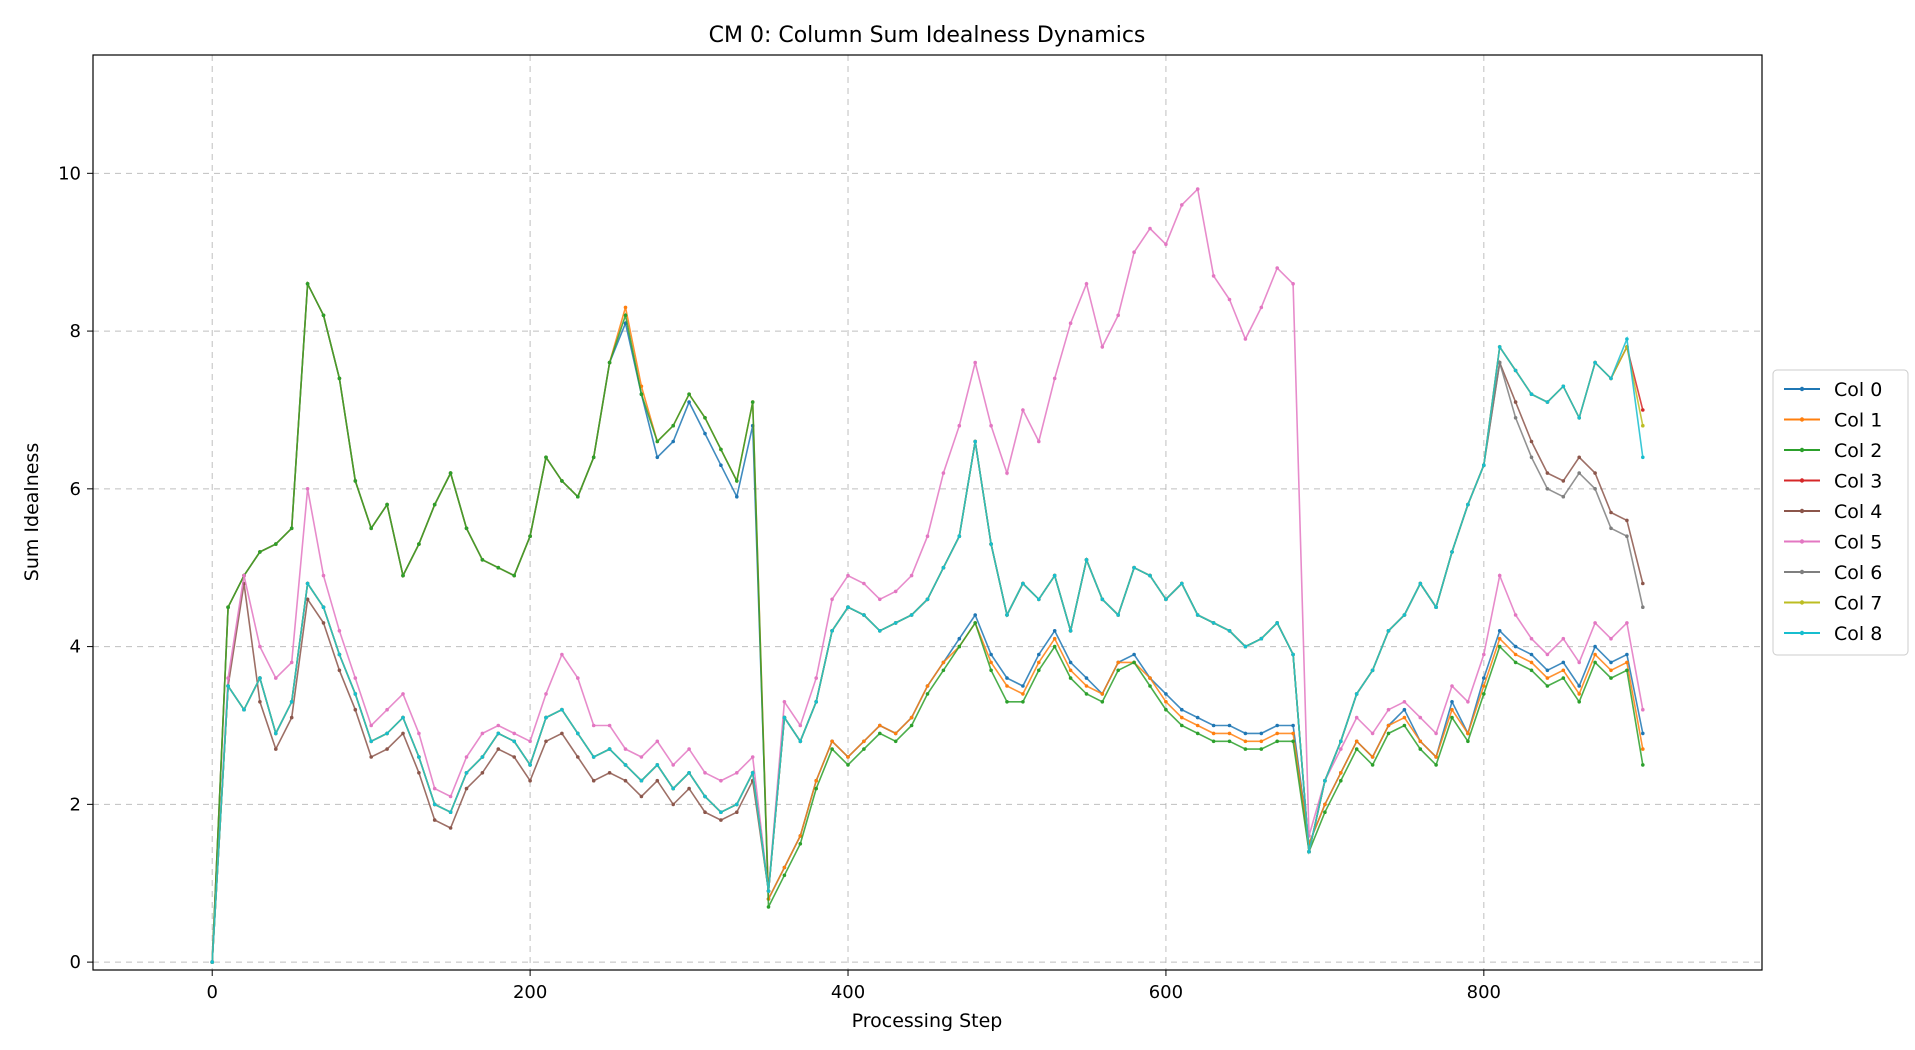 The image size is (1915, 1050). I want to click on y-tick-label: 0, so click(75, 962).